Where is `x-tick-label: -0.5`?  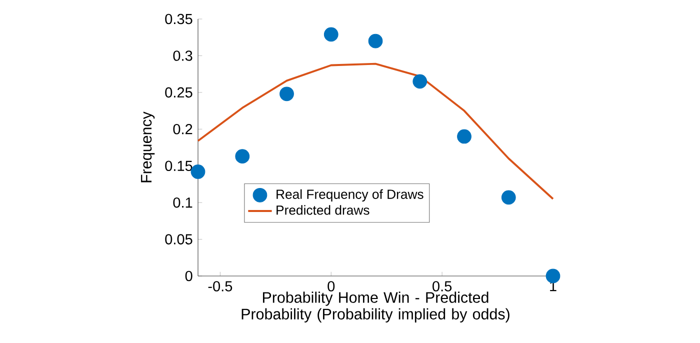 x-tick-label: -0.5 is located at coordinates (220, 286).